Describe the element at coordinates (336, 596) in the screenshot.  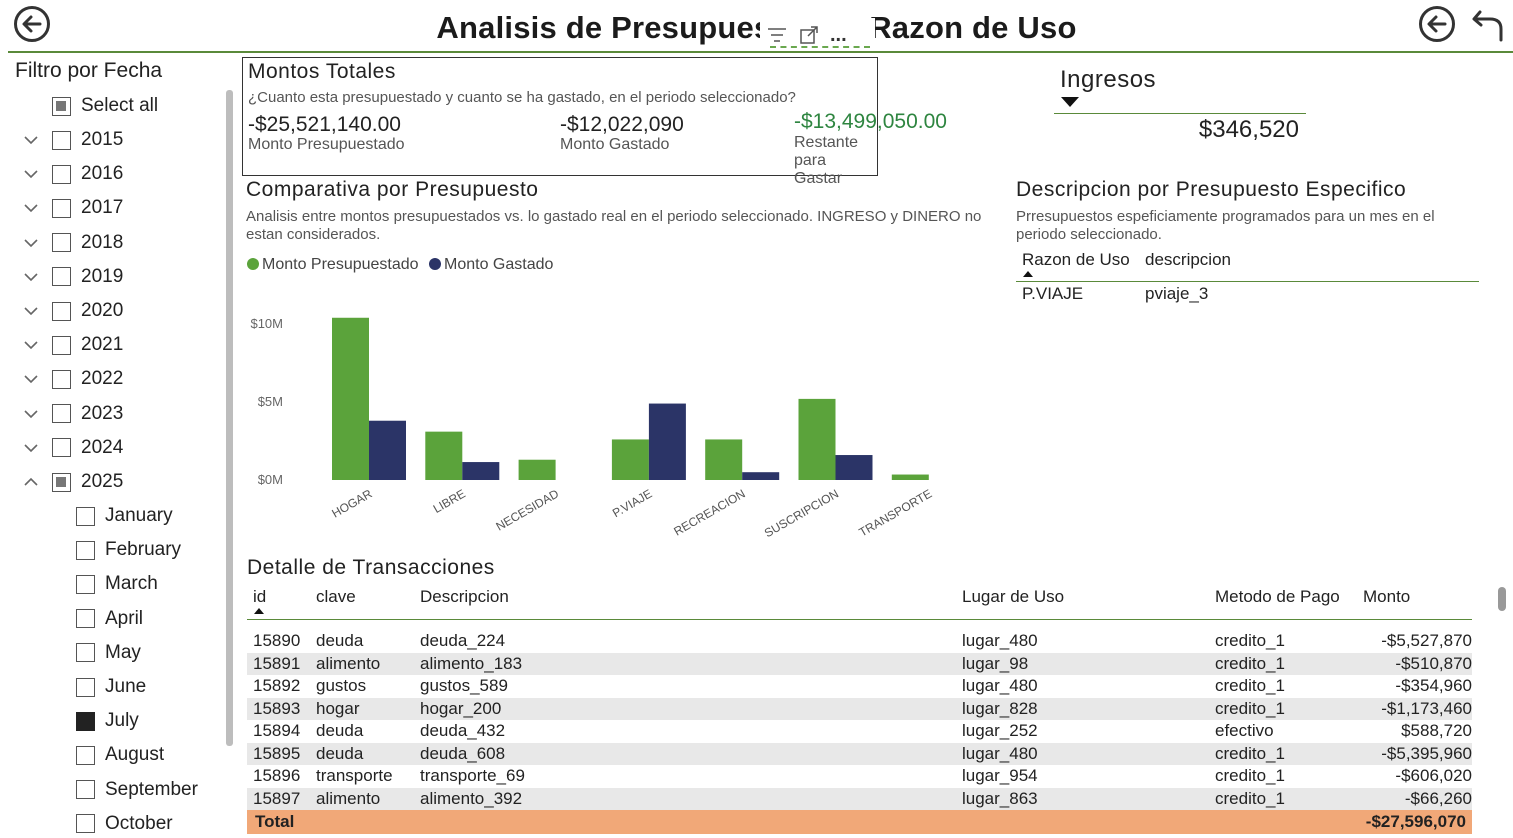
I see `col-header-clave: clave` at that location.